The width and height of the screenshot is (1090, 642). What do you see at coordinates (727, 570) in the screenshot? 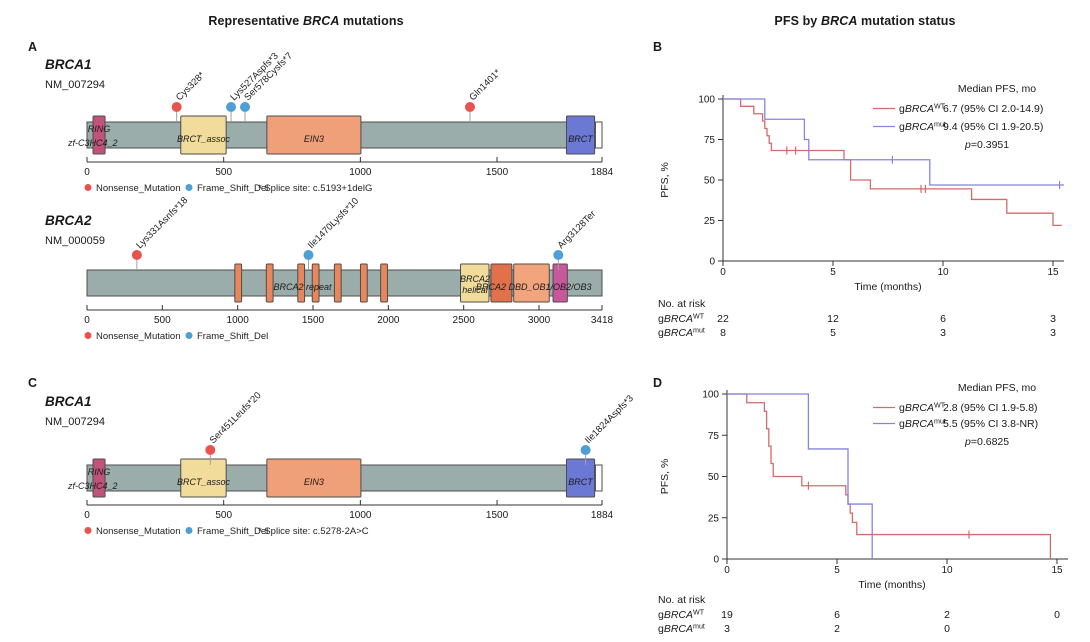
I see `x-tick-label: 0` at bounding box center [727, 570].